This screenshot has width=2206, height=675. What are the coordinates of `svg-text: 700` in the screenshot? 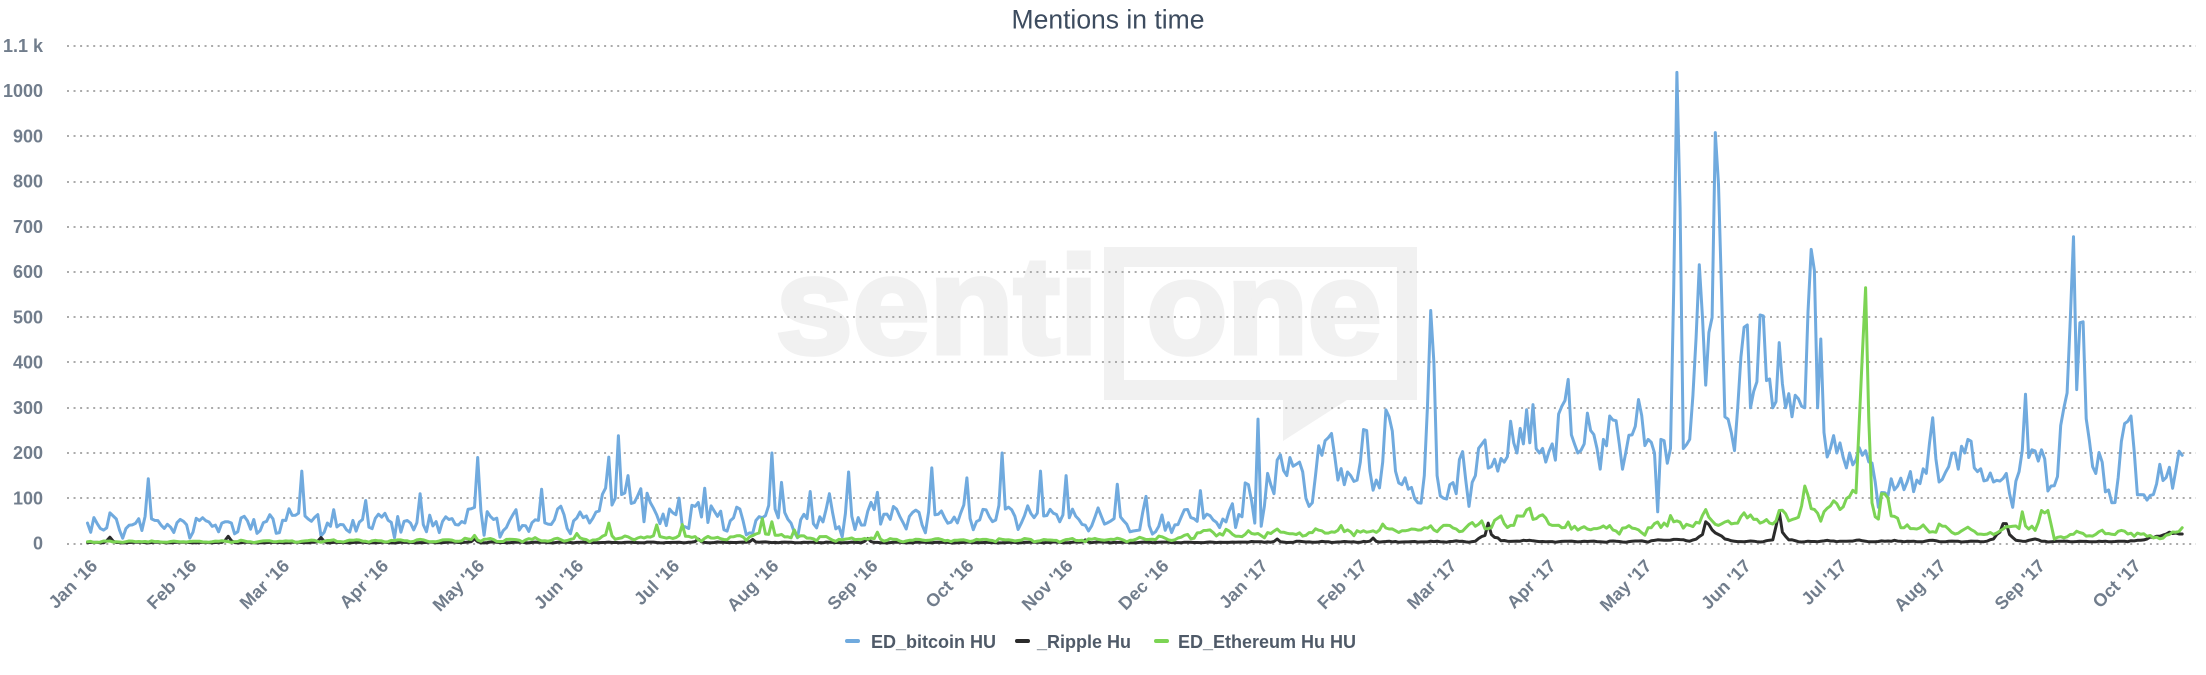 It's located at (28, 227).